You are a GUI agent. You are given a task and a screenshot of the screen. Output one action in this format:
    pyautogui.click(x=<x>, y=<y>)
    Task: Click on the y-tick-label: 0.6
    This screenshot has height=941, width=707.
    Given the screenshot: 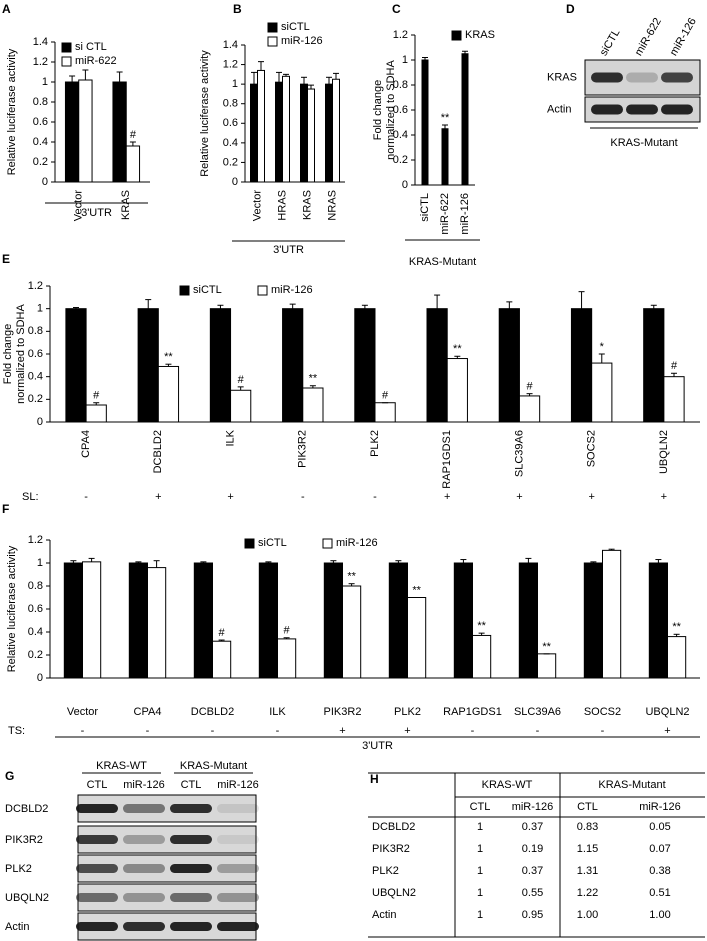 What is the action you would take?
    pyautogui.click(x=230, y=123)
    